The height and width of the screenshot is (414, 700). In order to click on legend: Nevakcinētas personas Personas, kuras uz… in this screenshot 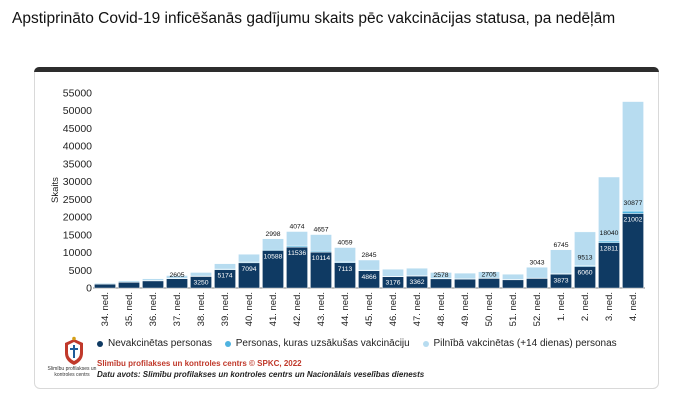, I will do `click(362, 344)`.